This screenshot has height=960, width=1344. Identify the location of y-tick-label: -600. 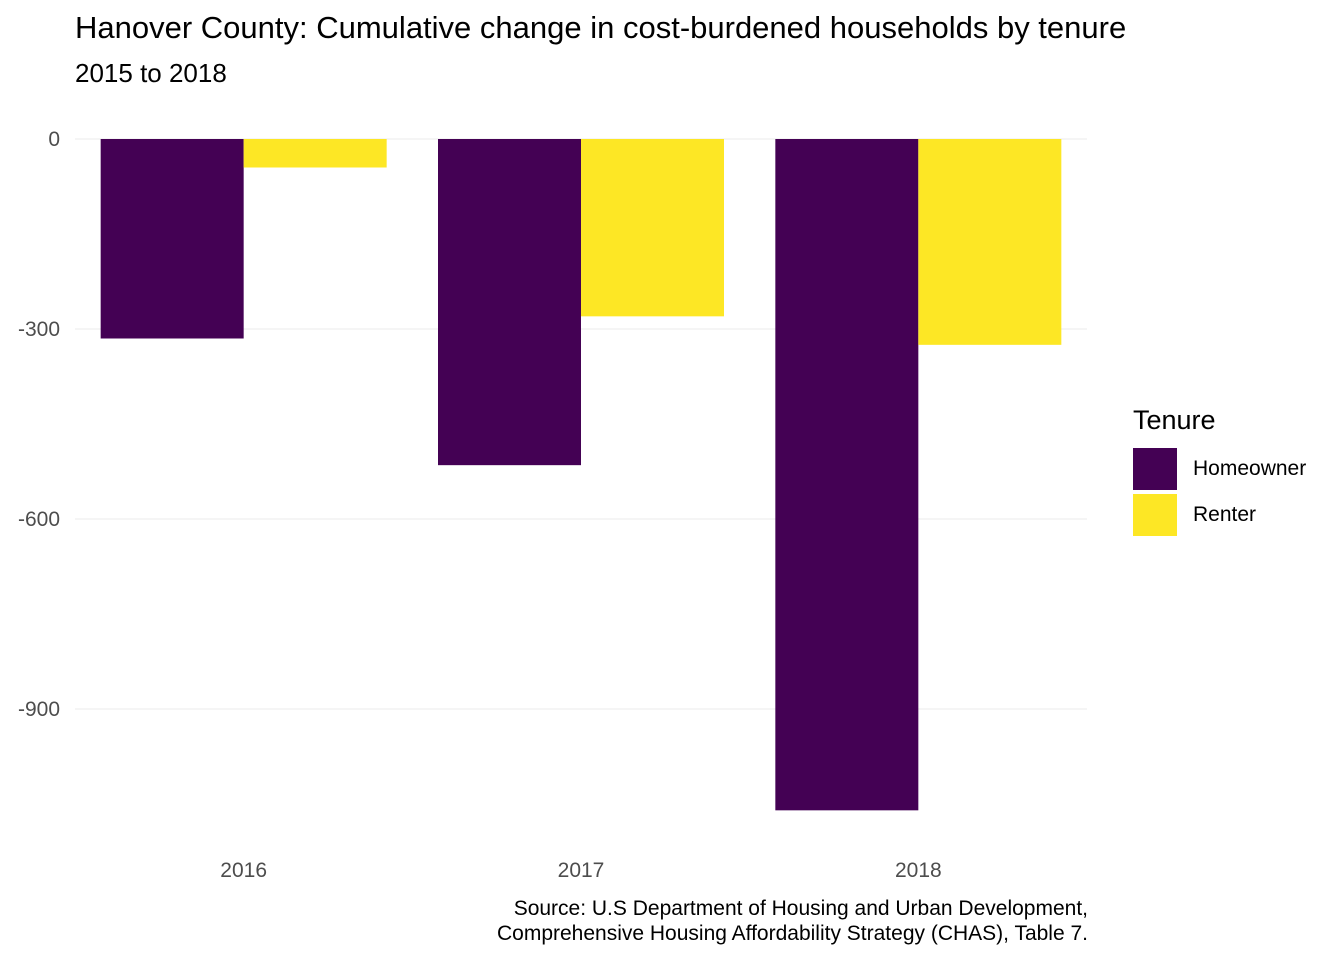
(39, 519).